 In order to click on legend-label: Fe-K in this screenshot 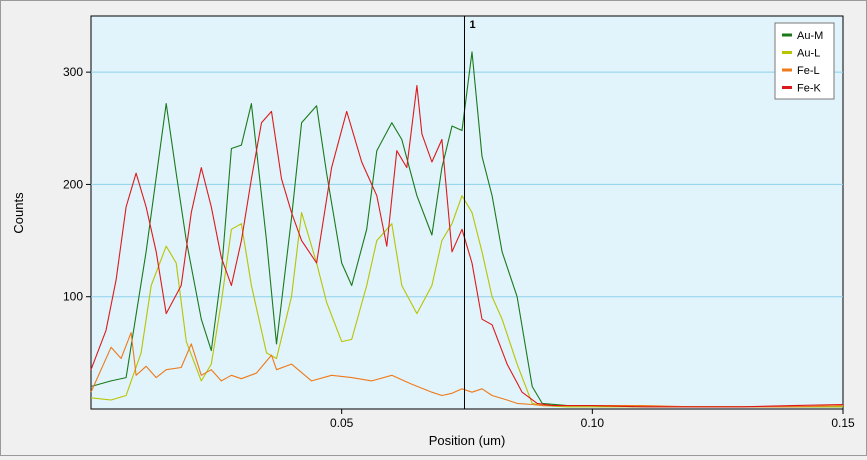, I will do `click(809, 89)`.